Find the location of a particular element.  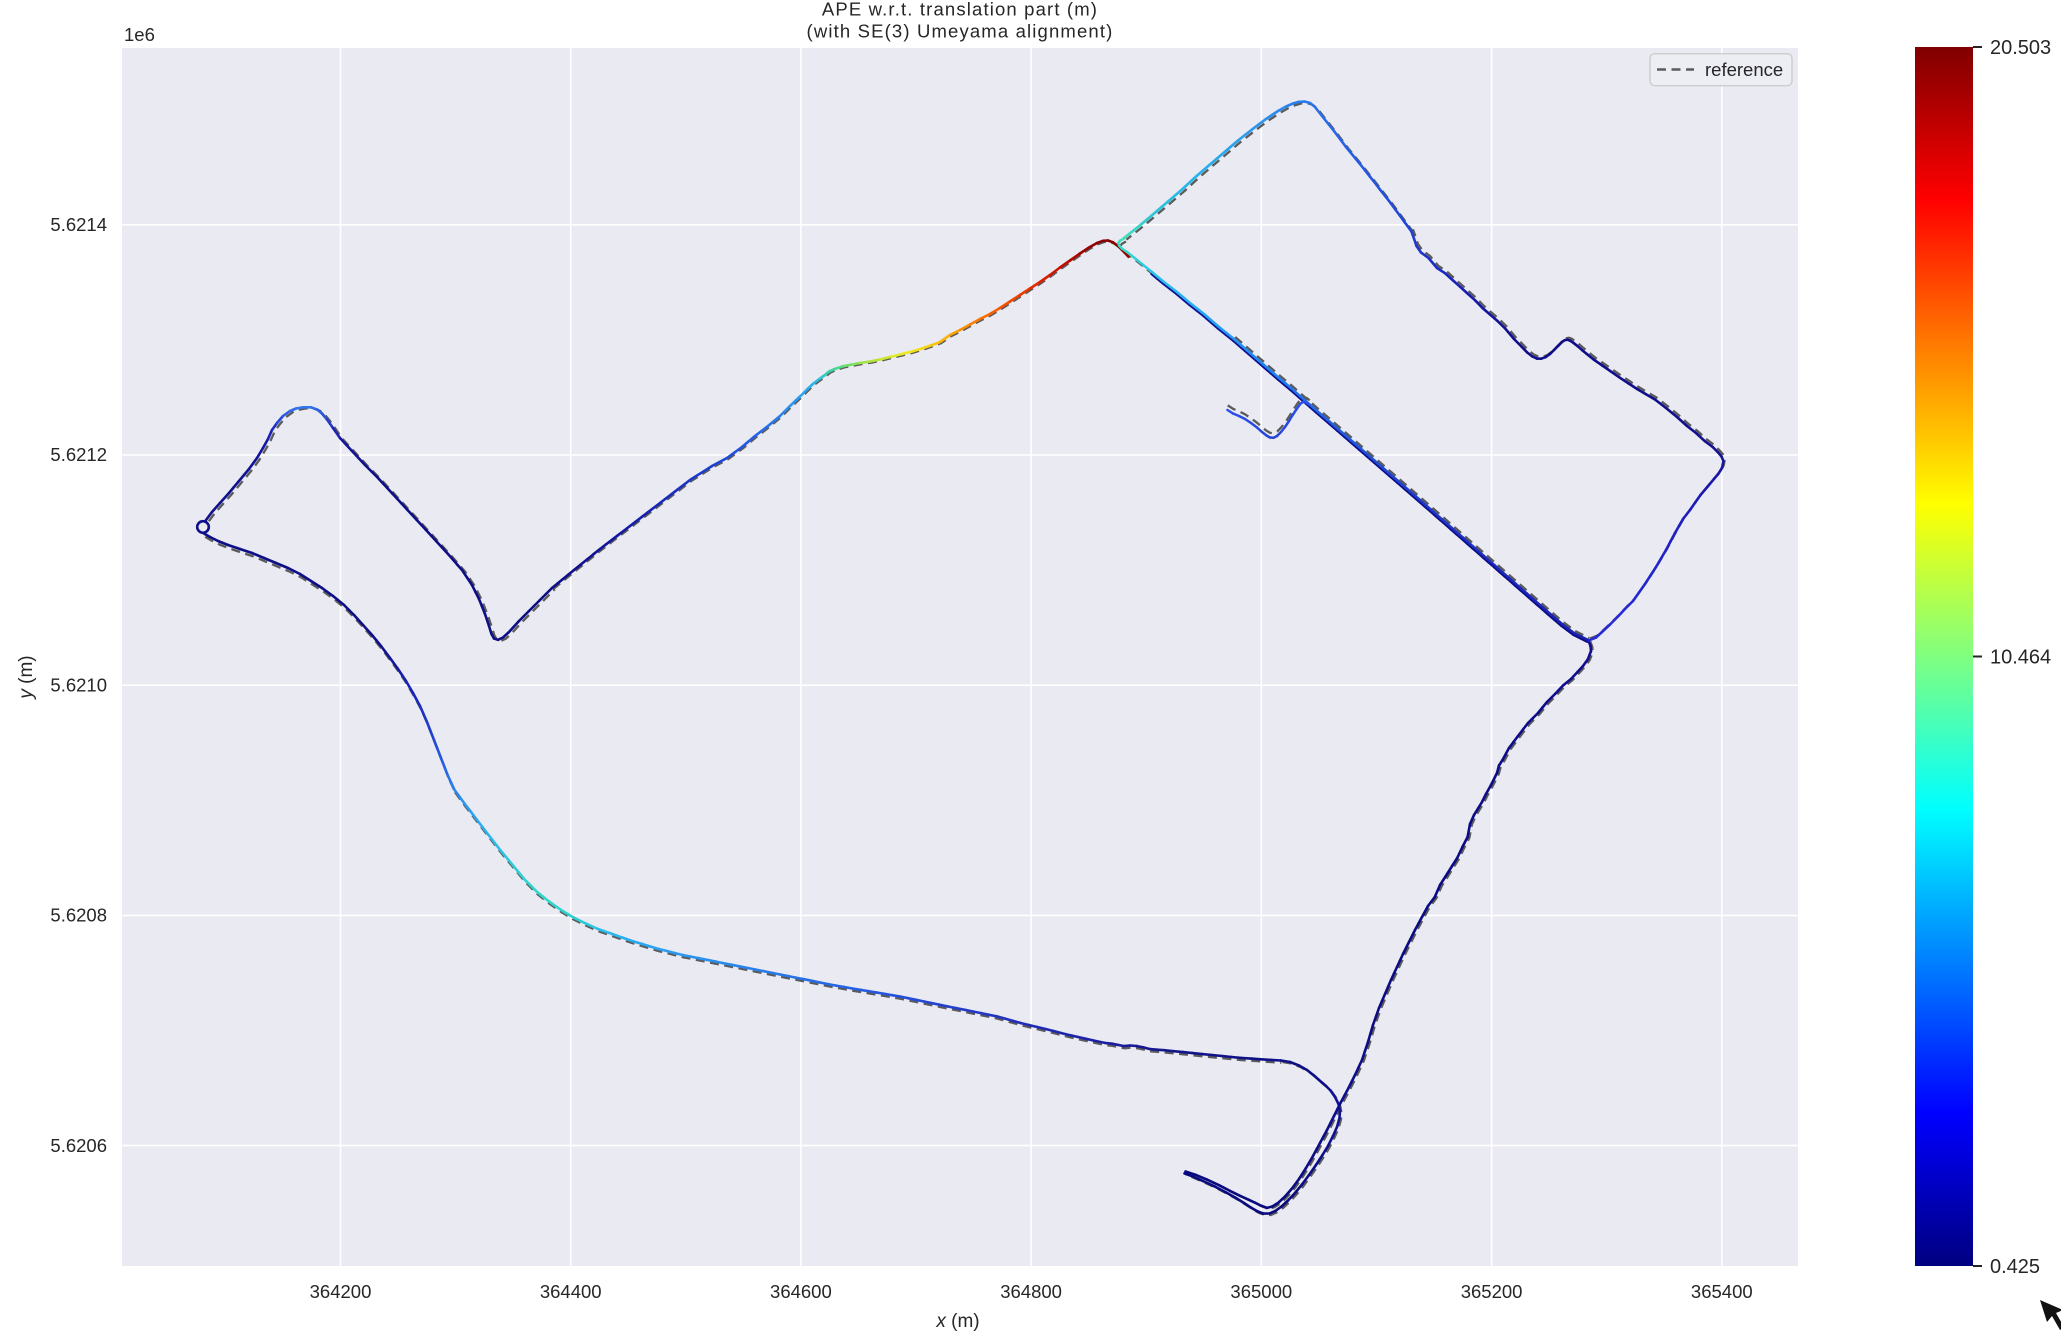

svg-text: 365200 is located at coordinates (1492, 1291).